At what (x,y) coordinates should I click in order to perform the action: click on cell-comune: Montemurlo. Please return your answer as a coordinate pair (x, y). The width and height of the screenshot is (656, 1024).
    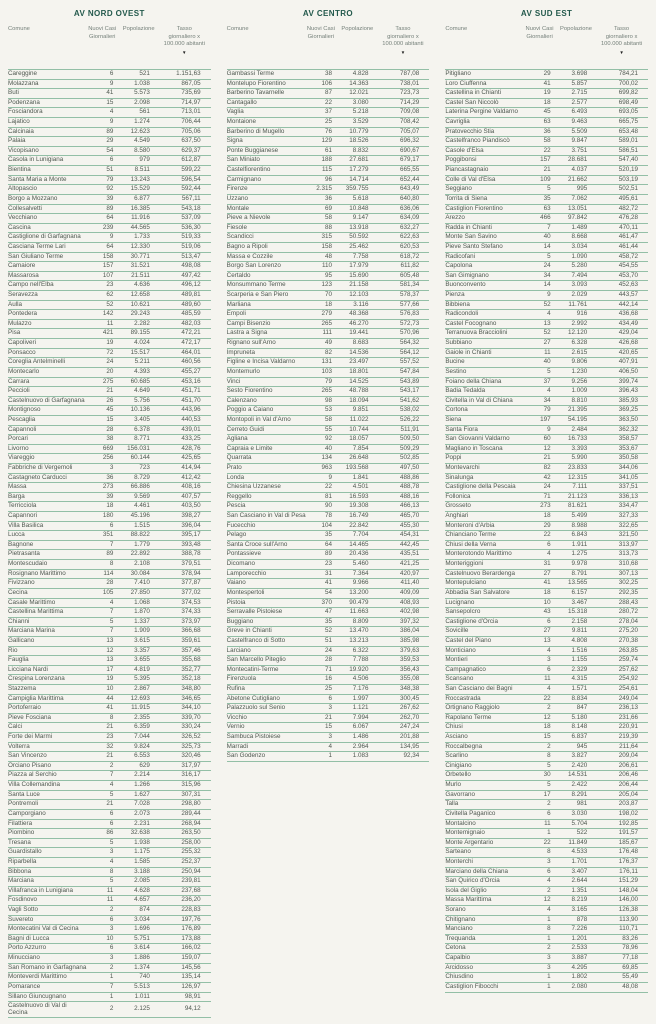
    Looking at the image, I should click on (243, 371).